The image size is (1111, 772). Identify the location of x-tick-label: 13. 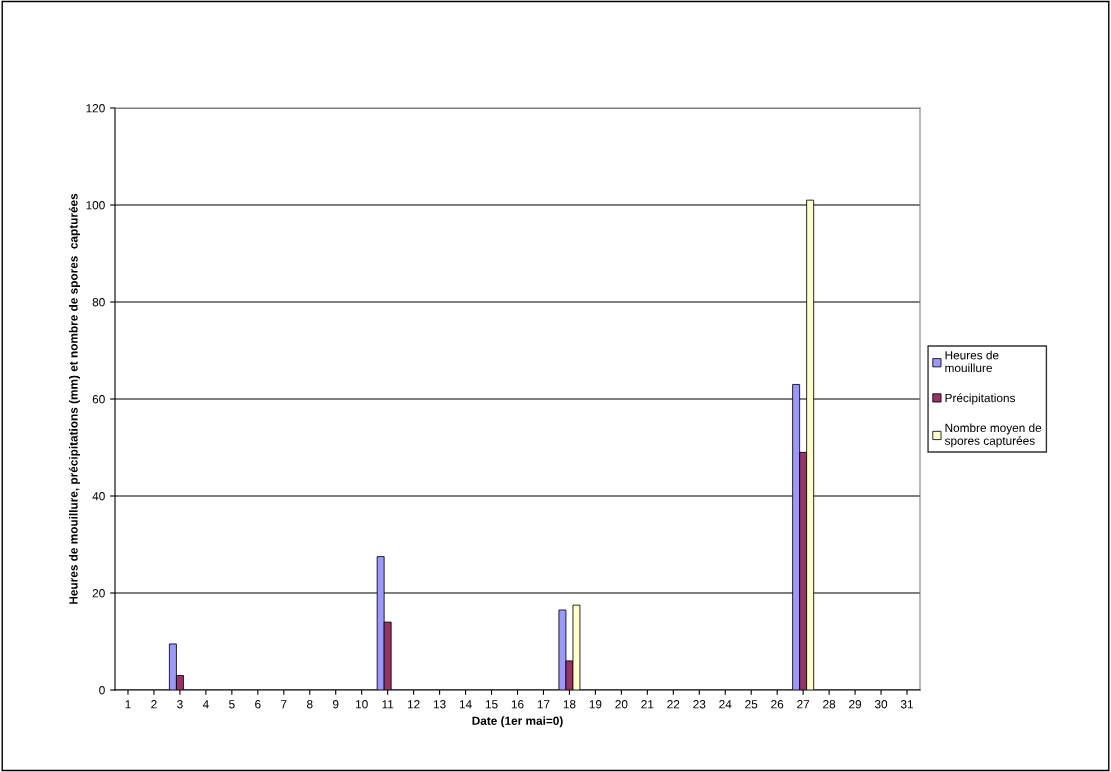
(439, 704).